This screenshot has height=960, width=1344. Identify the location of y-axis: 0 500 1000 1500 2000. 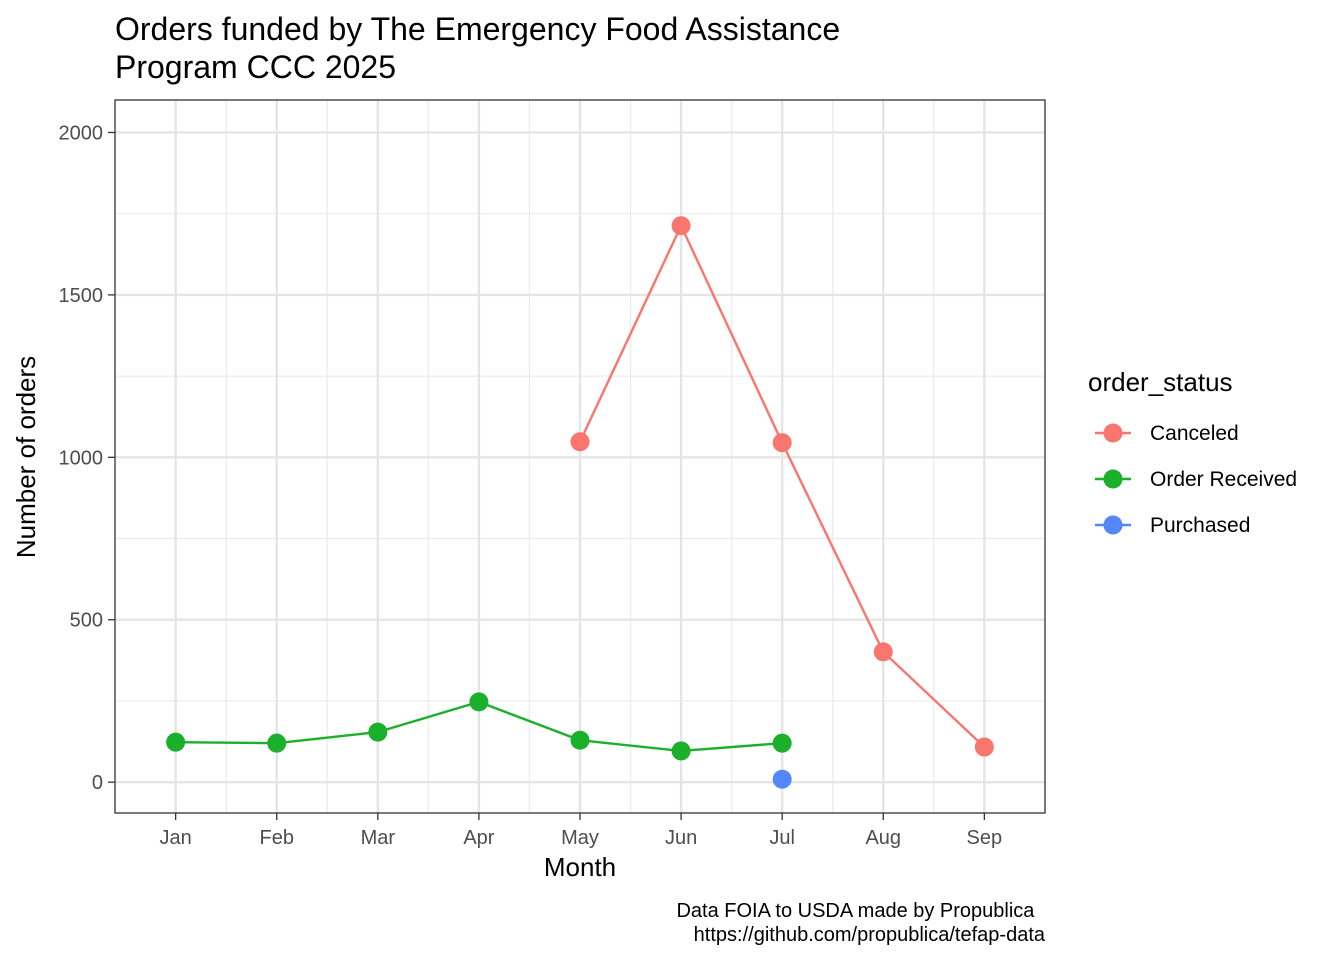
(87, 458).